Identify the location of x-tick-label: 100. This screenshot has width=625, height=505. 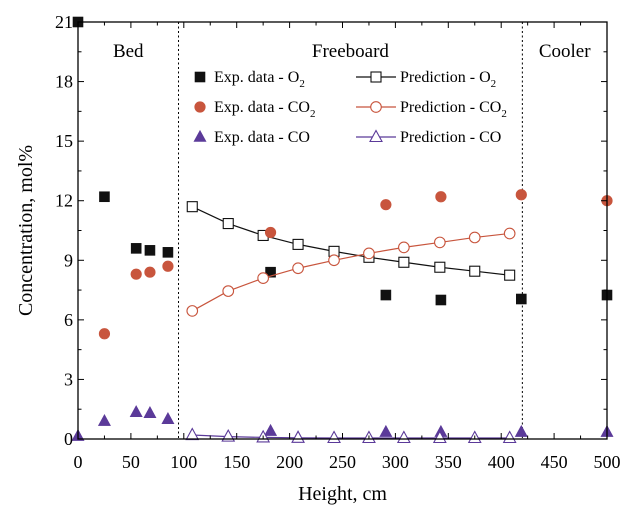
(183, 462).